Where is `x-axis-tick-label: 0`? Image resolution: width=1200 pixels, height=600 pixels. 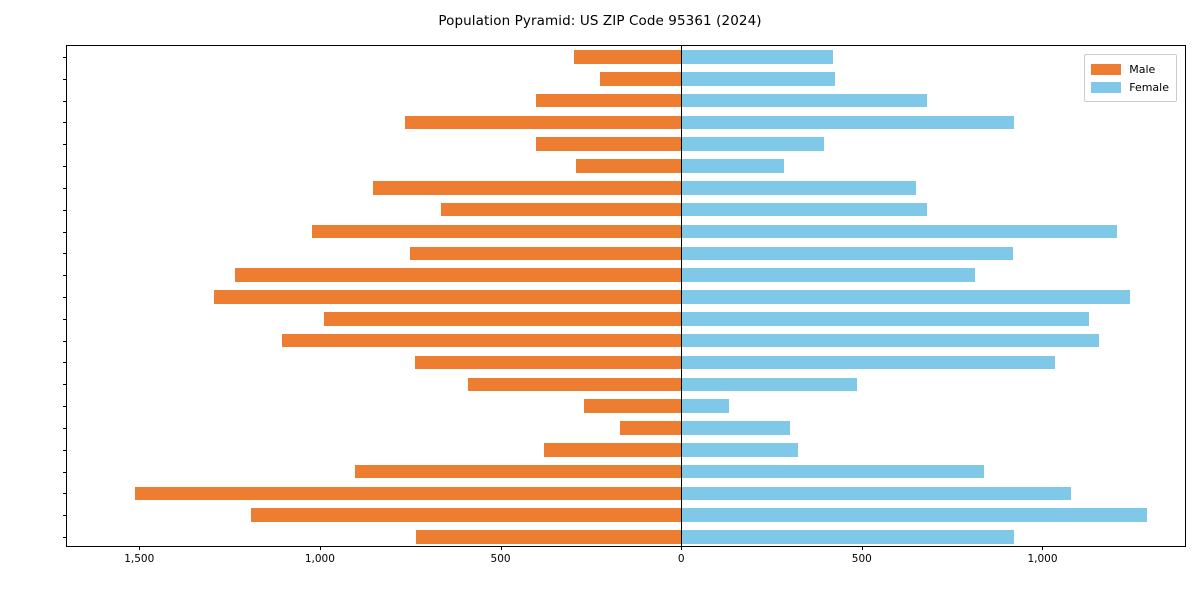
x-axis-tick-label: 0 is located at coordinates (681, 559).